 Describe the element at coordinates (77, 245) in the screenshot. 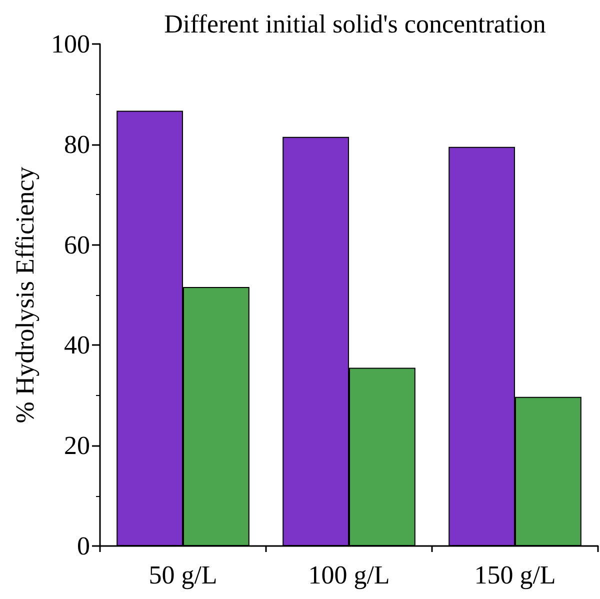

I see `y-tick-label: 60` at that location.